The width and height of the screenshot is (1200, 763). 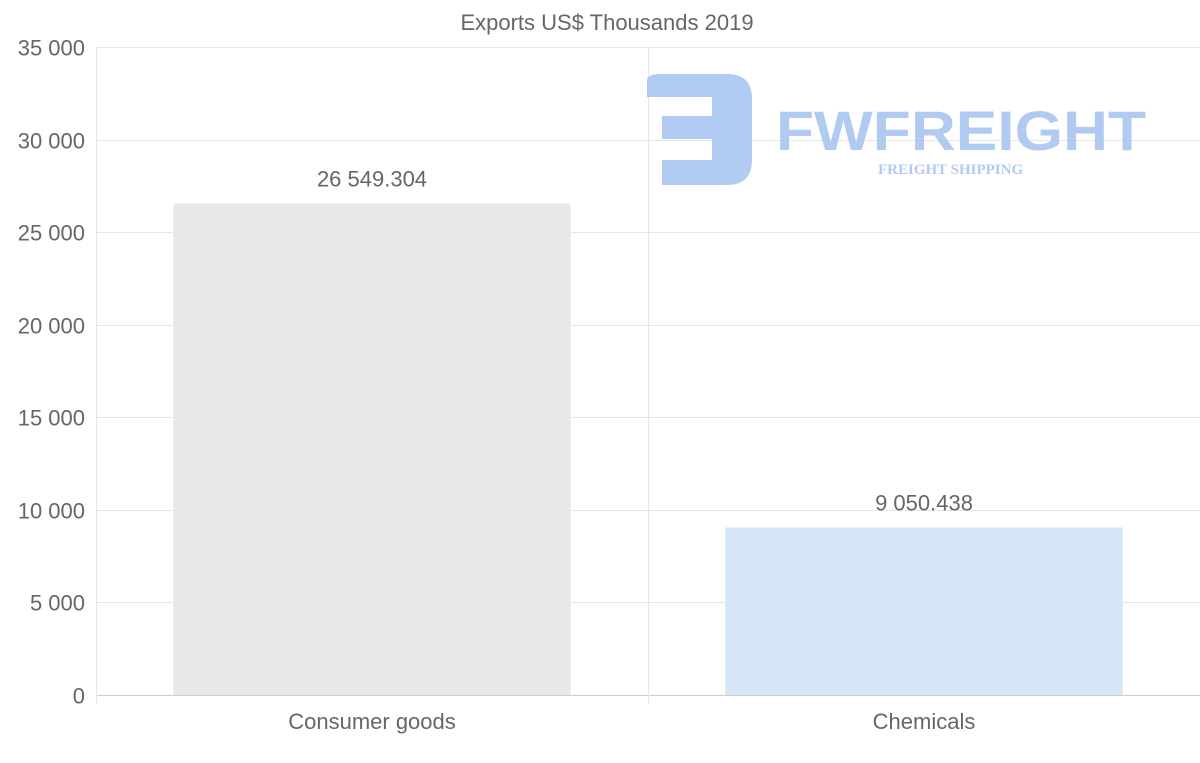 What do you see at coordinates (51, 511) in the screenshot?
I see `y-tick-label: 10 000` at bounding box center [51, 511].